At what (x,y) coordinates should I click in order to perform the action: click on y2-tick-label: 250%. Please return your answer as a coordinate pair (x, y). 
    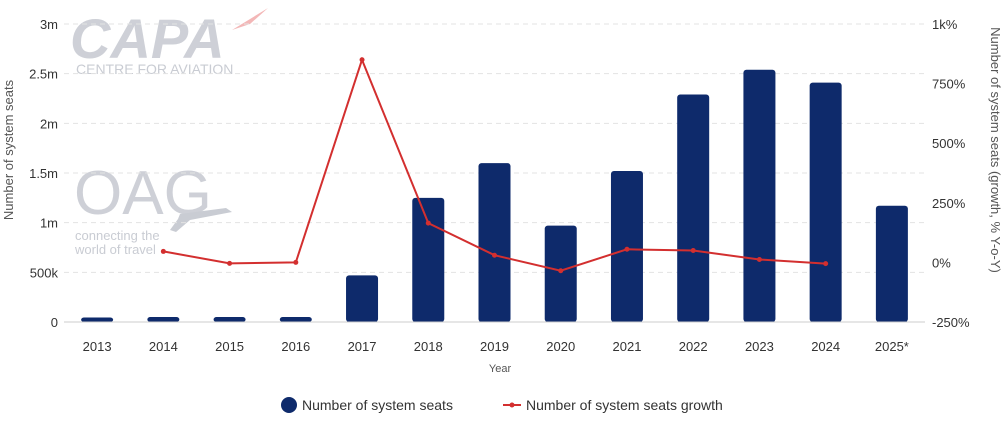
    Looking at the image, I should click on (949, 203).